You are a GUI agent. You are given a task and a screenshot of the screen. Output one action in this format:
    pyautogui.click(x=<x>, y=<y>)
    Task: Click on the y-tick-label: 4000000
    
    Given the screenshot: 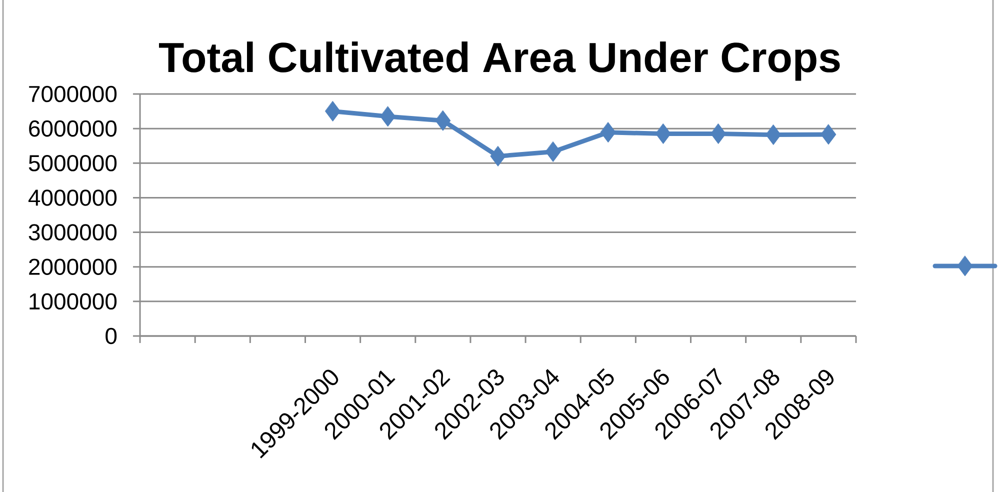 What is the action you would take?
    pyautogui.click(x=72, y=198)
    